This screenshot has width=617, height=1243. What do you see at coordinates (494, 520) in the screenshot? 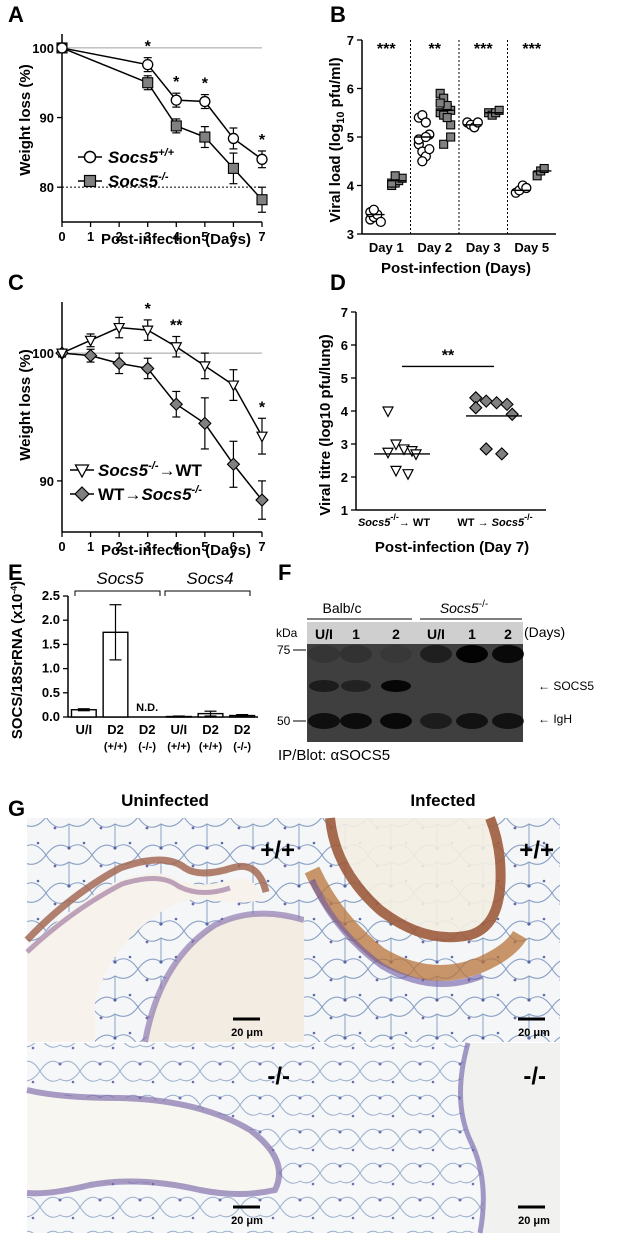
I see `panel-d-xtick-2: WT → Socs5-/-` at bounding box center [494, 520].